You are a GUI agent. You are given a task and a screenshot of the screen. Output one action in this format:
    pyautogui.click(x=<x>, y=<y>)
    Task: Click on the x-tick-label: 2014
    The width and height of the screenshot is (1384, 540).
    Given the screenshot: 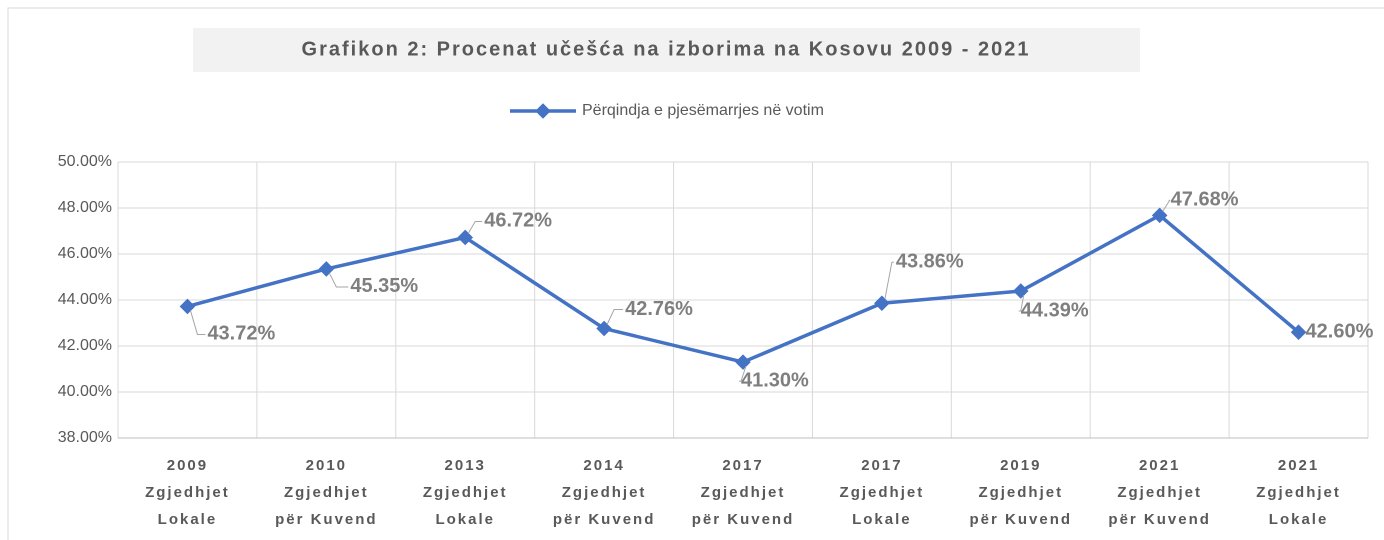 What is the action you would take?
    pyautogui.click(x=603, y=465)
    